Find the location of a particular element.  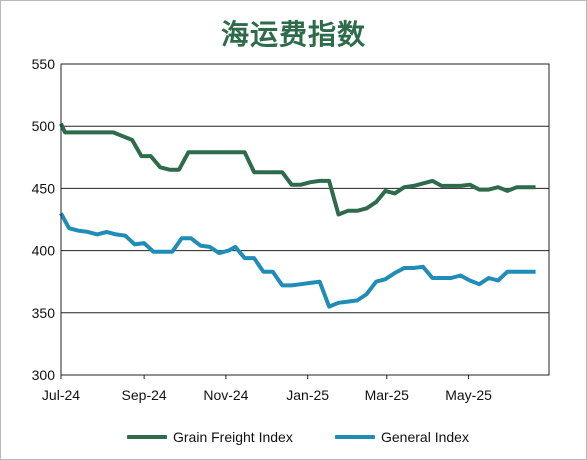

legend-item-general-index: General Index is located at coordinates (402, 437).